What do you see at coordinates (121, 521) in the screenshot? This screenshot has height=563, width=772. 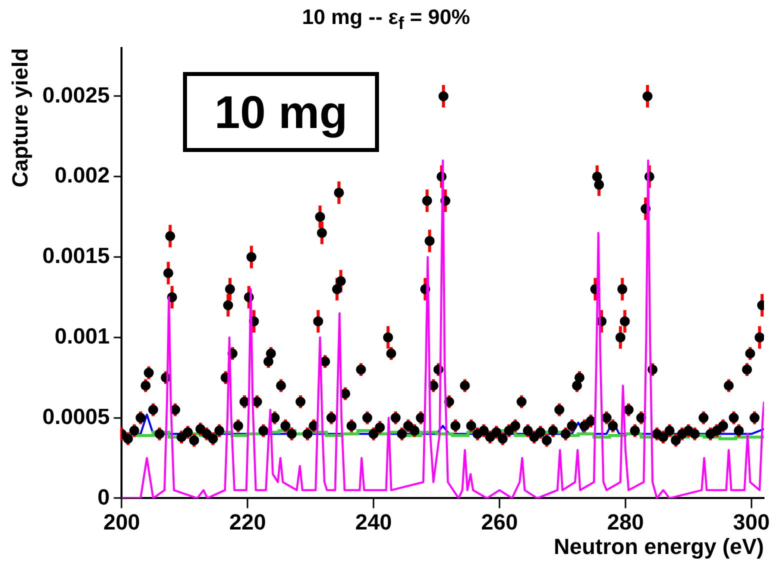 I see `x-tick-label: 200` at bounding box center [121, 521].